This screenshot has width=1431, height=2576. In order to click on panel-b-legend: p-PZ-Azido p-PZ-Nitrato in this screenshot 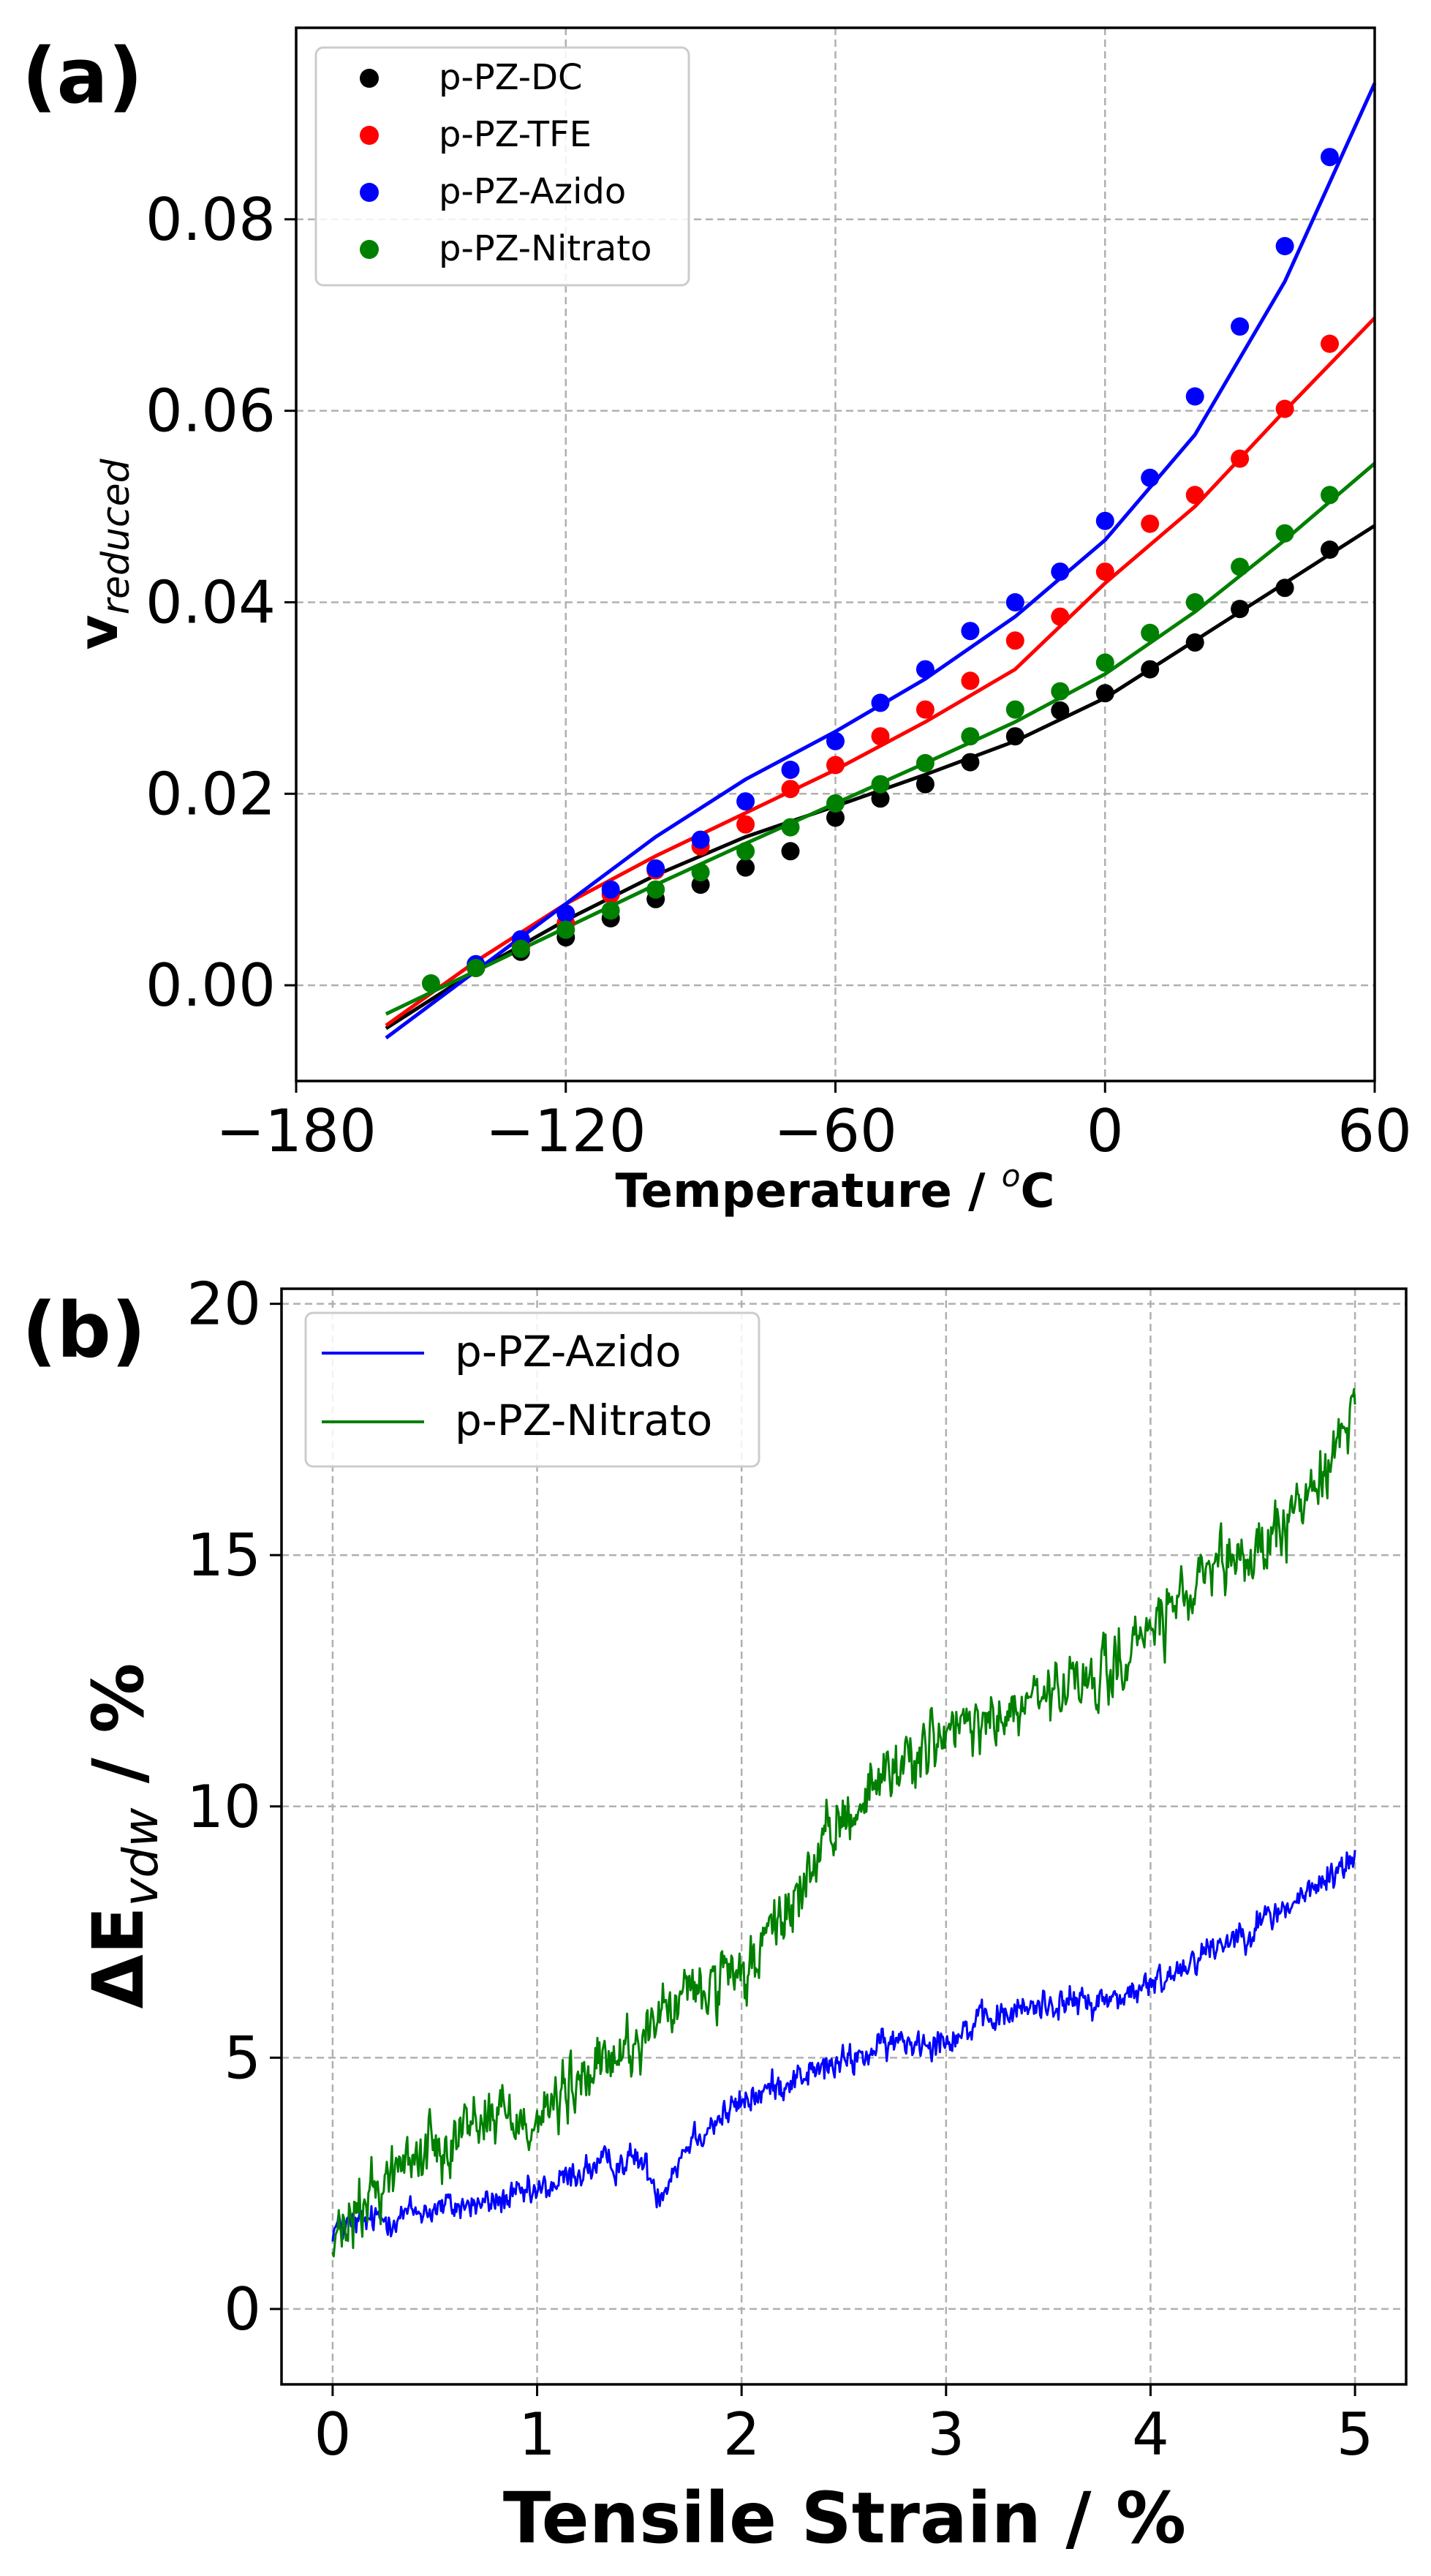, I will do `click(532, 1389)`.